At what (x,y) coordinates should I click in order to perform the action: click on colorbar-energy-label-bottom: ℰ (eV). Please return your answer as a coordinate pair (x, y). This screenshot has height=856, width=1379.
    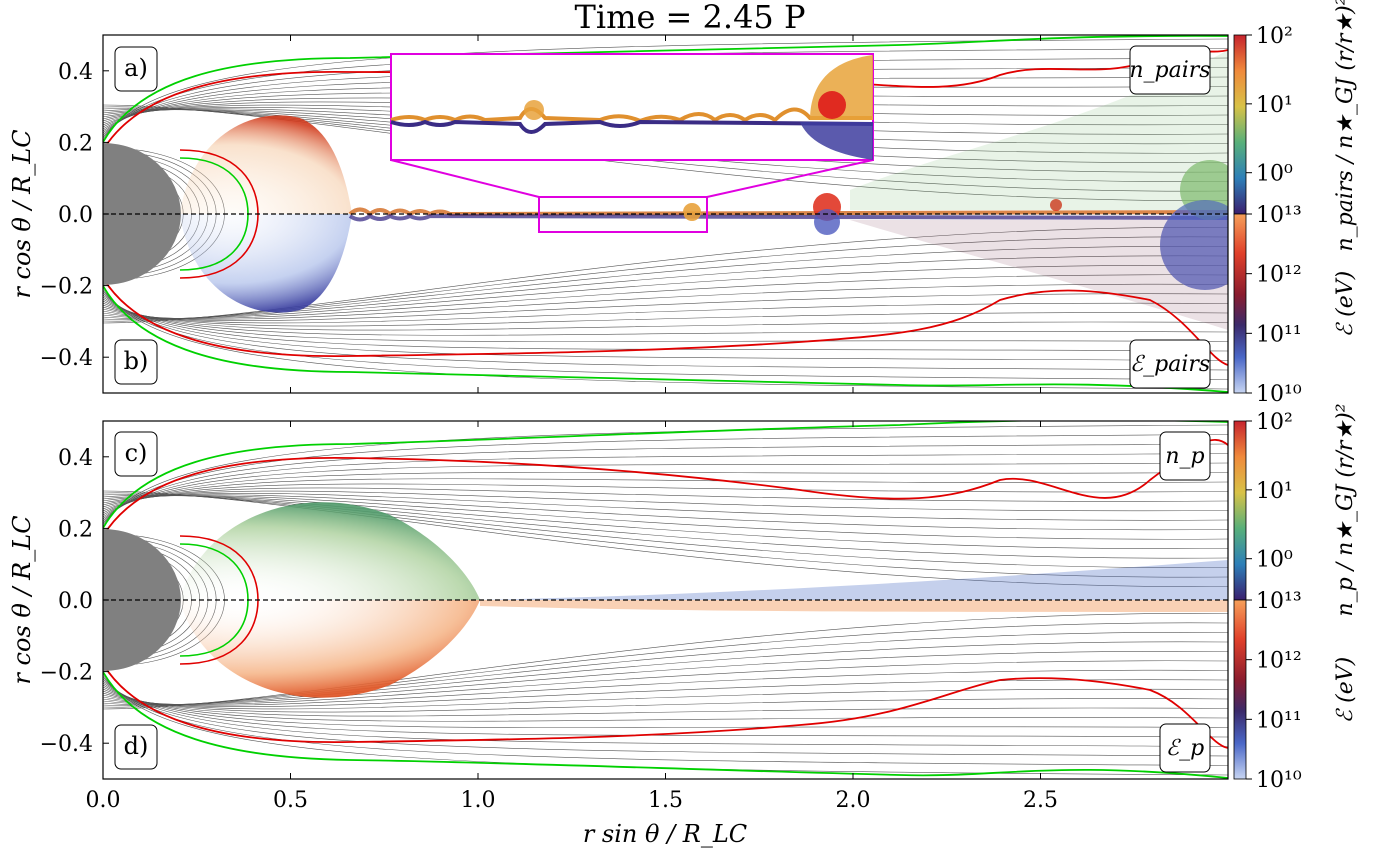
    Looking at the image, I should click on (1345, 690).